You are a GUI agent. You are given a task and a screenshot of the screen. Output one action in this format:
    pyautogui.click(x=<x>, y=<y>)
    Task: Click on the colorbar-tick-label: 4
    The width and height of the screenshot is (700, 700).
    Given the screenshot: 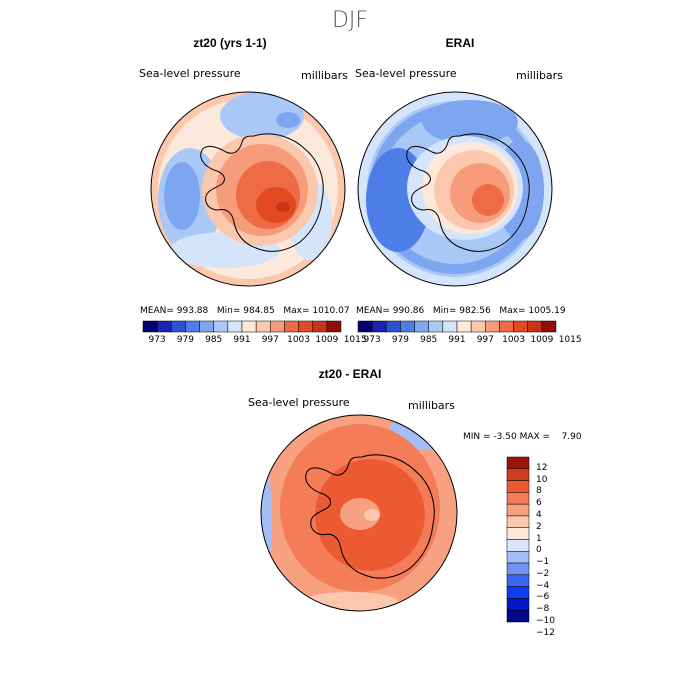 What is the action you would take?
    pyautogui.click(x=539, y=514)
    